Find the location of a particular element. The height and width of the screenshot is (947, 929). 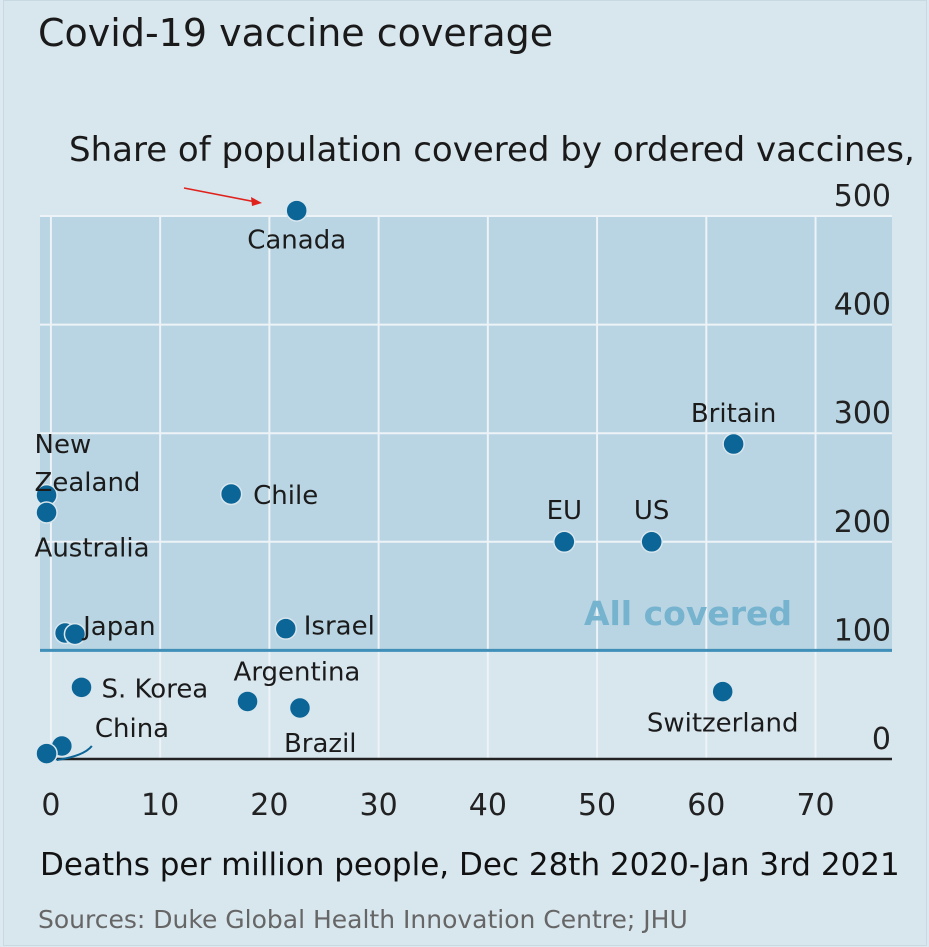

point-label: Britain is located at coordinates (734, 414).